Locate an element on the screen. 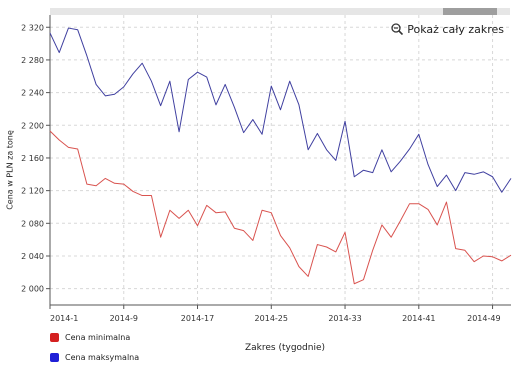  y-tick-label: 2 320 is located at coordinates (32, 27).